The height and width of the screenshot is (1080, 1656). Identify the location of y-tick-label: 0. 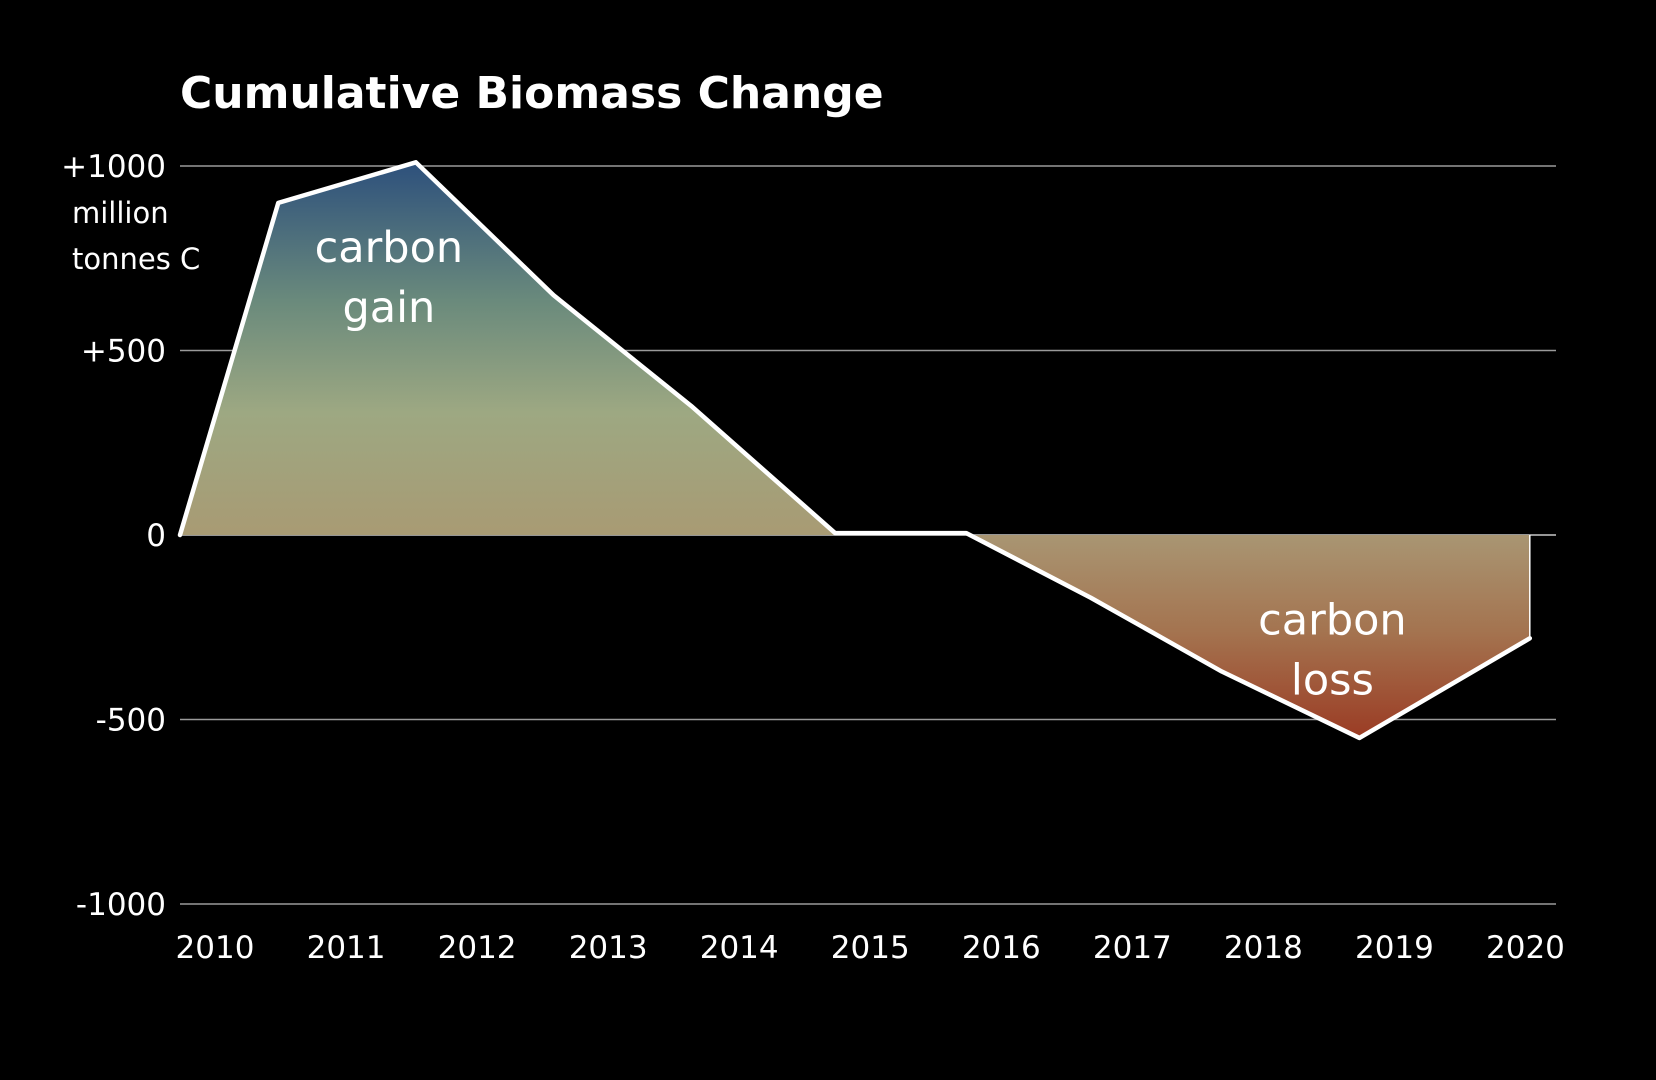
(156, 536).